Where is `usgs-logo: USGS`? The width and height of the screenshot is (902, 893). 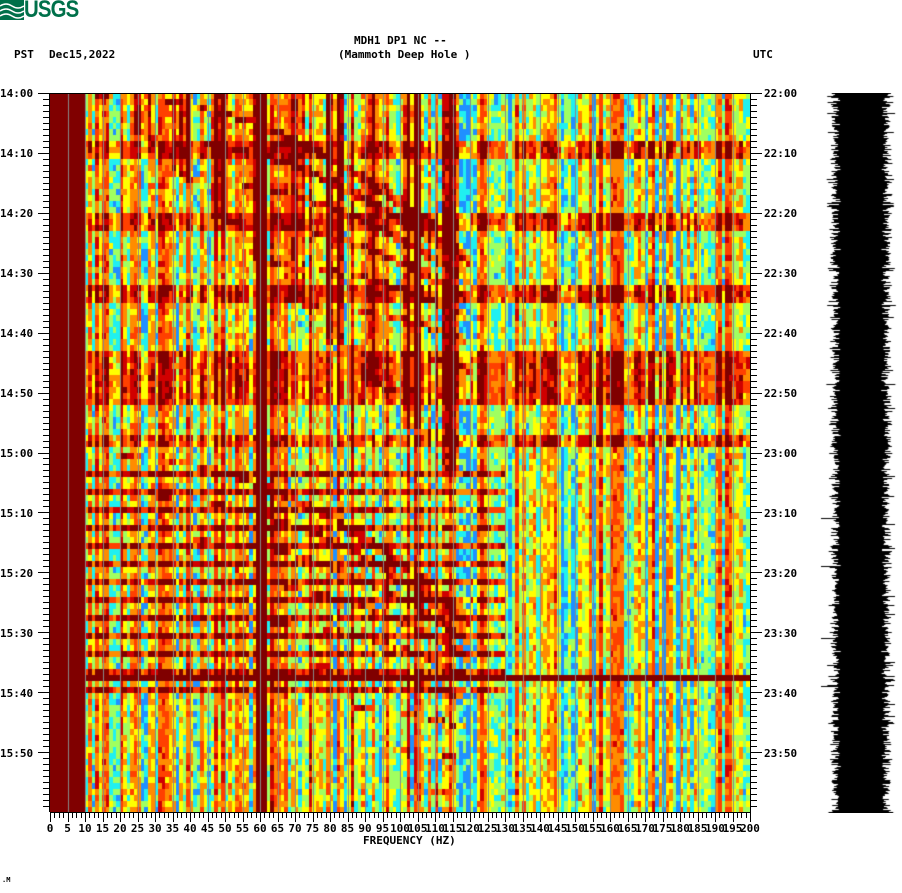 usgs-logo: USGS is located at coordinates (41, 11).